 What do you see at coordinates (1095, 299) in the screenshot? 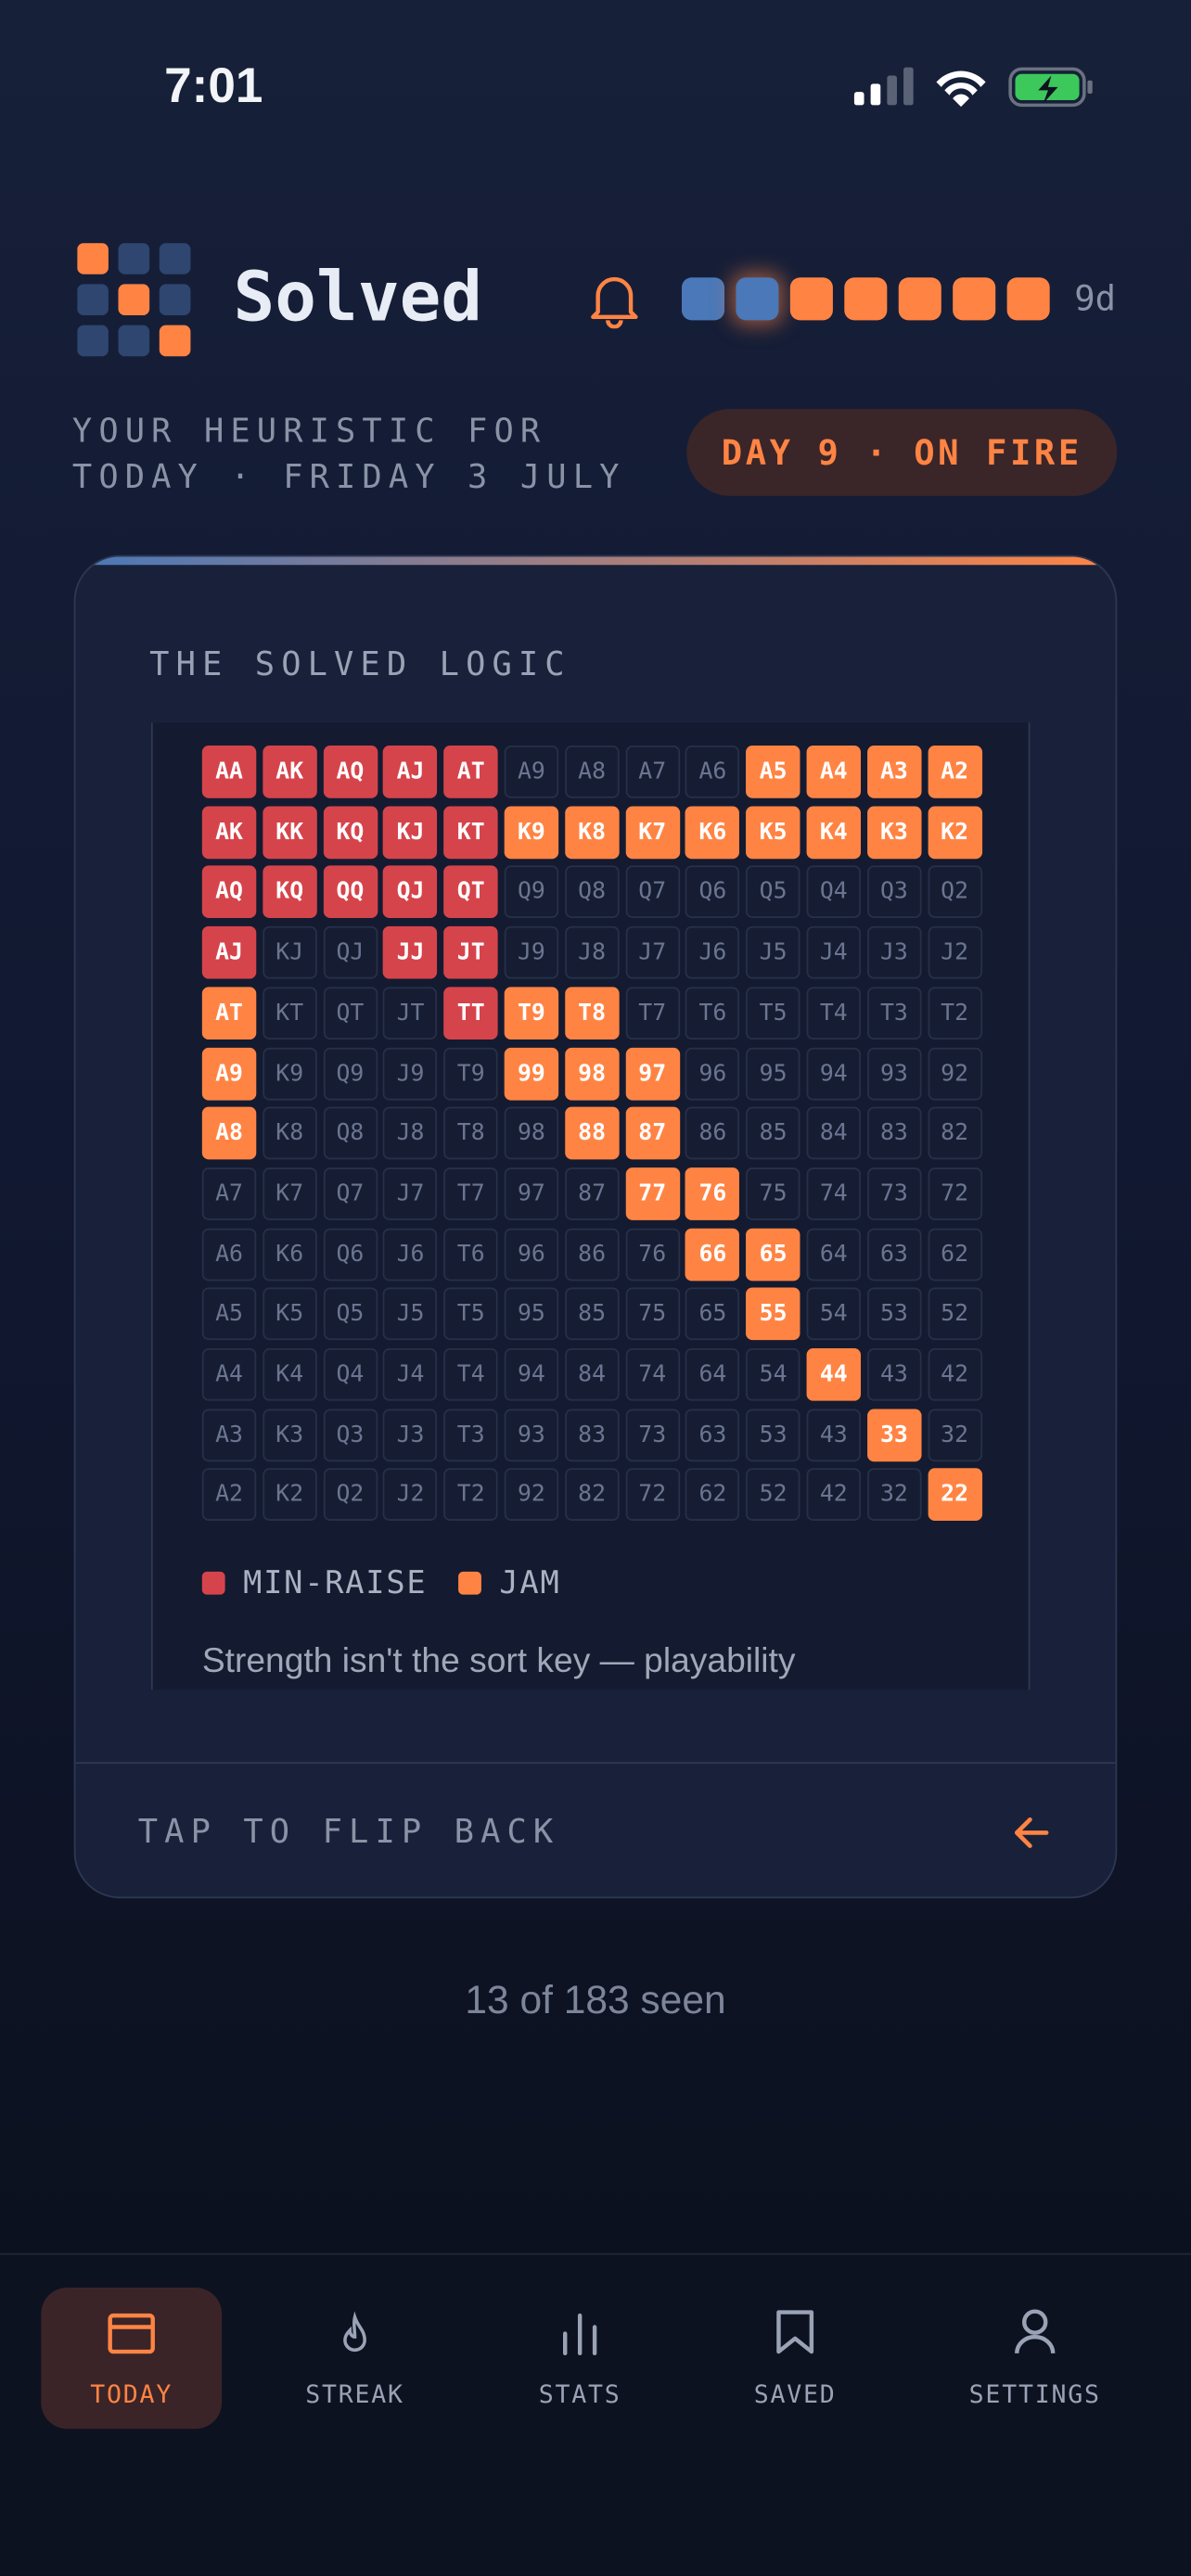
I see `streak-days: 9d` at bounding box center [1095, 299].